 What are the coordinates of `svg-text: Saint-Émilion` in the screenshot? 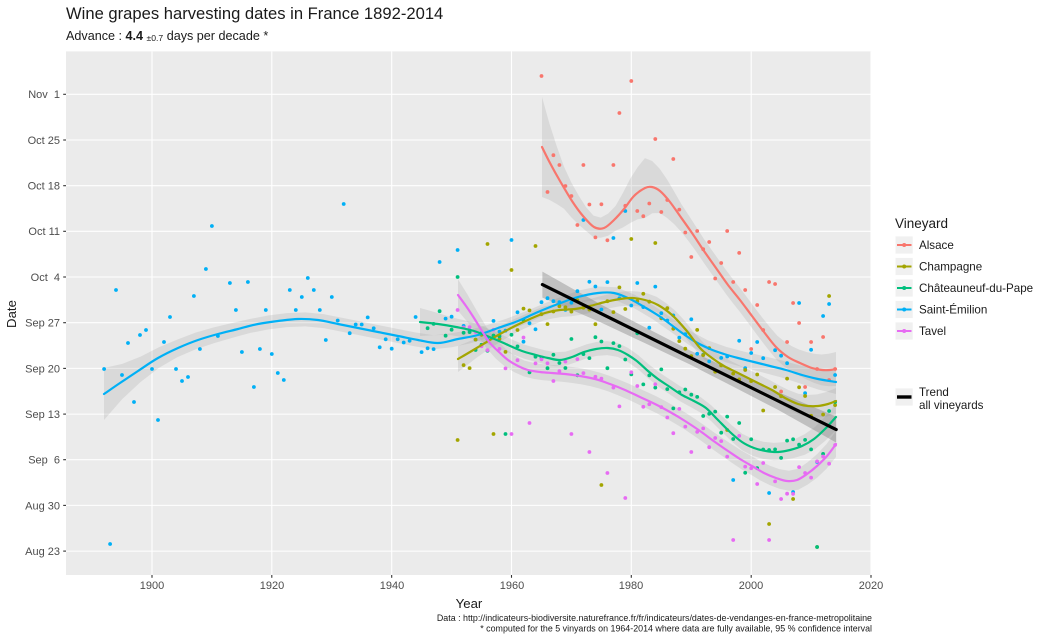 It's located at (953, 310).